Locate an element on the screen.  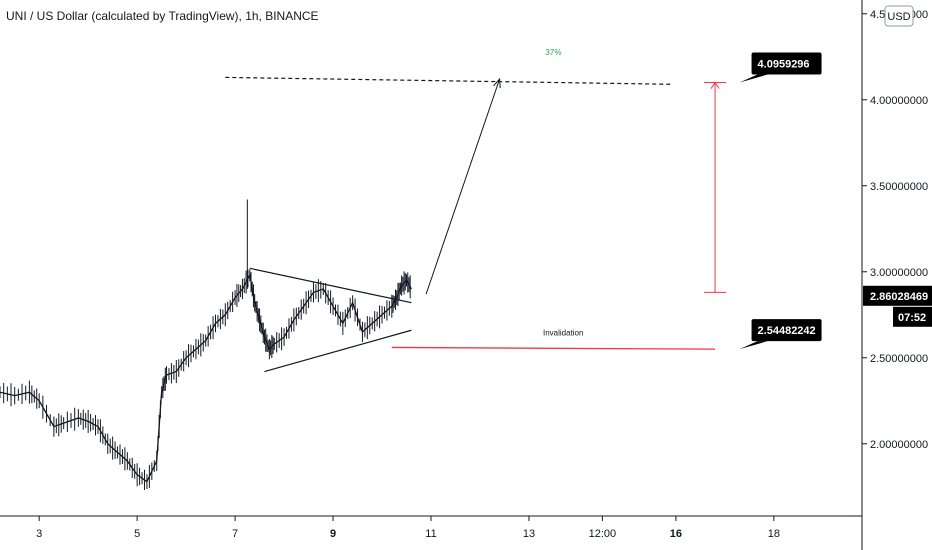
countdown-label: 07:52 is located at coordinates (912, 318).